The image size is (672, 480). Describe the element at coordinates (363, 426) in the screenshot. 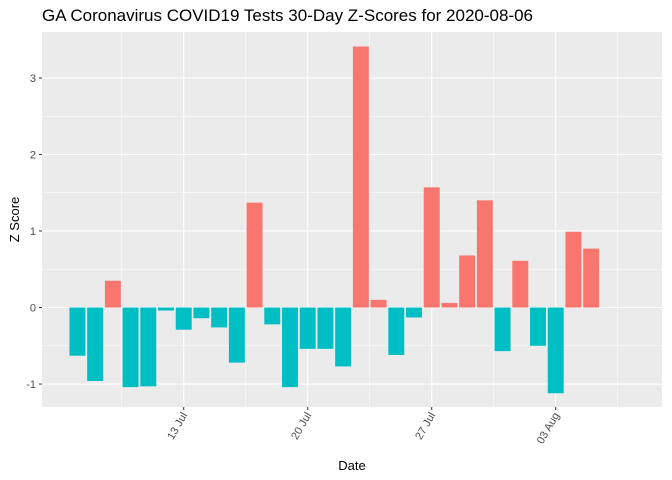

I see `x-axis: 13 Jul 20 Jul 27 Jul 03 Aug` at that location.